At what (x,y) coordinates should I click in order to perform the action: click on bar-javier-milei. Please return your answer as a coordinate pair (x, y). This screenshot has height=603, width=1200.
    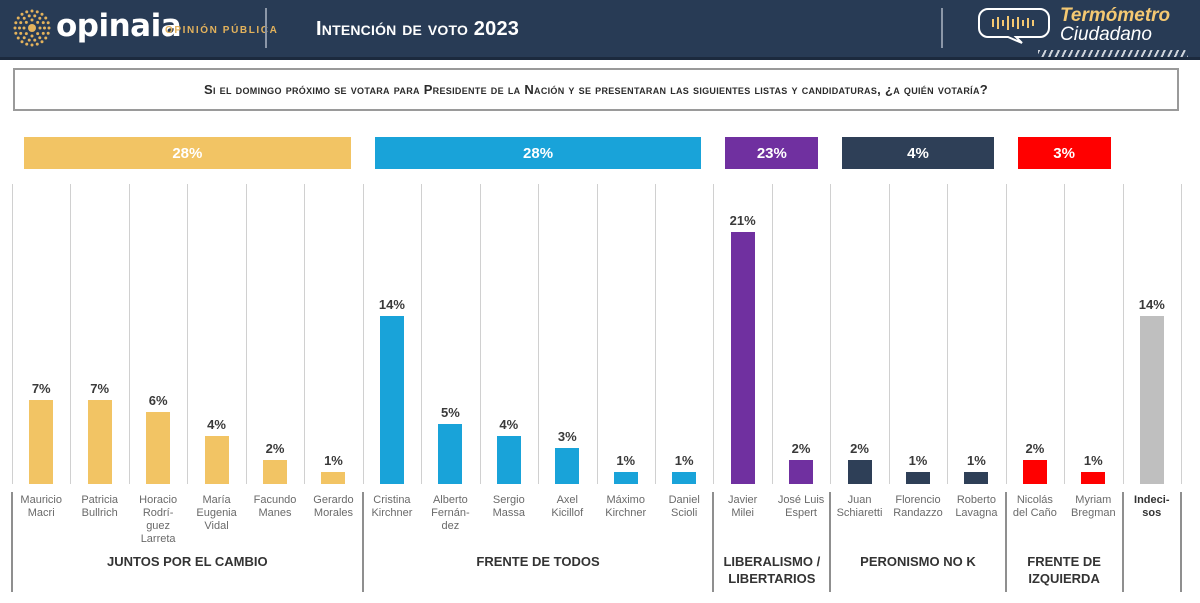
    Looking at the image, I should click on (742, 358).